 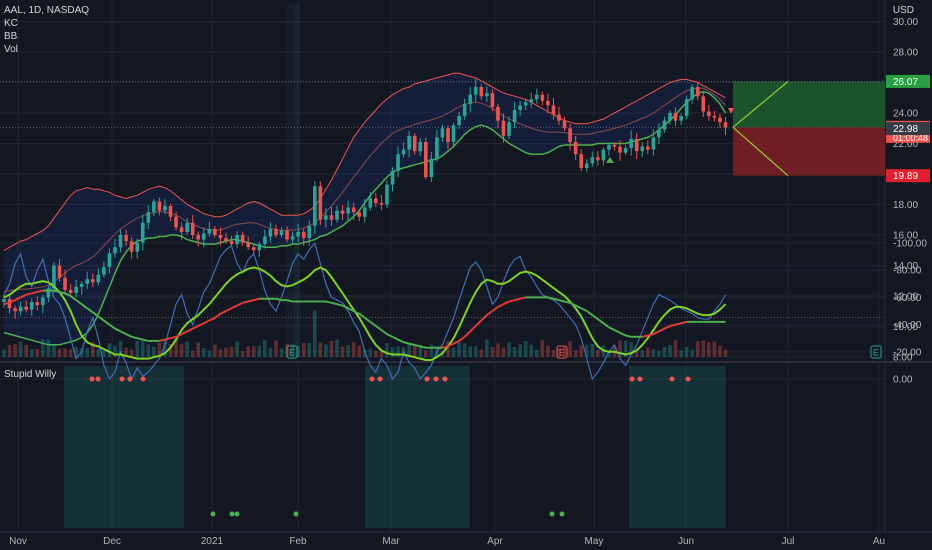 I want to click on price-tick-label: 28.00, so click(x=905, y=53).